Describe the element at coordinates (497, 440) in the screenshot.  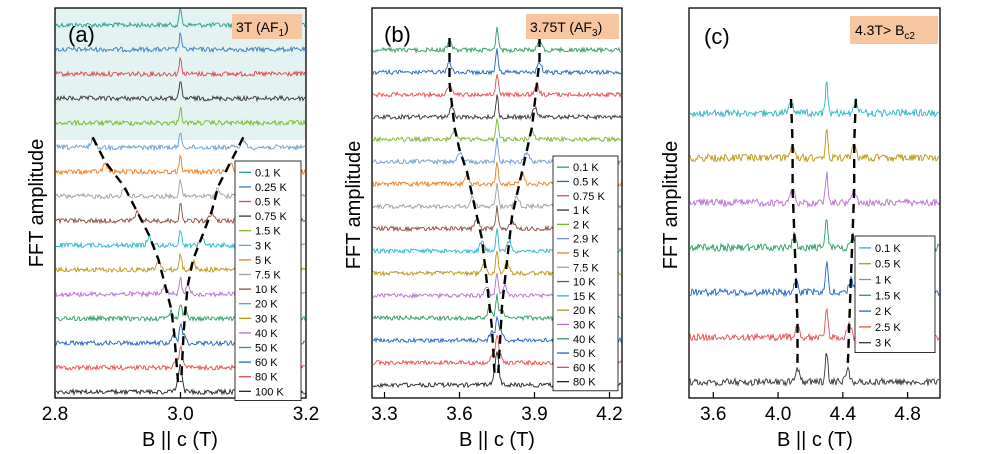
I see `panel-b-xlabel: B || c (T)` at that location.